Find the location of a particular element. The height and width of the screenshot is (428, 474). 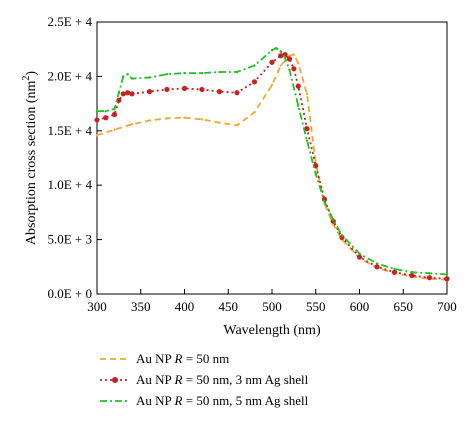

x-tick-label: 550 is located at coordinates (316, 306).